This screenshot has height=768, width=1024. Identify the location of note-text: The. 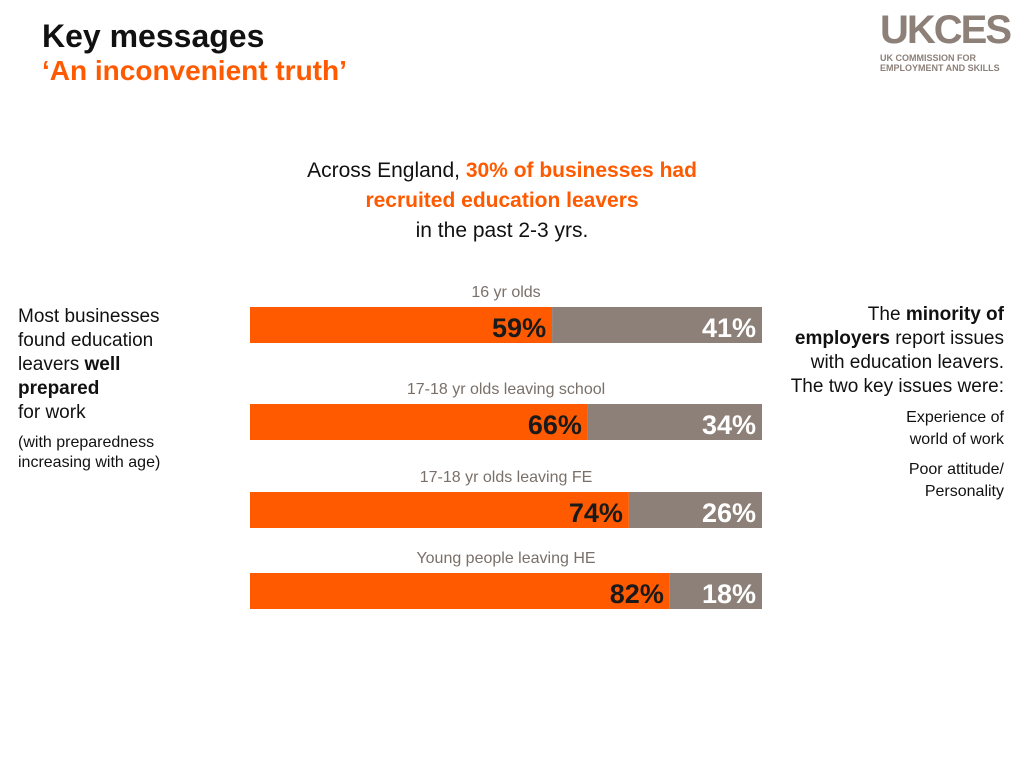
(886, 314).